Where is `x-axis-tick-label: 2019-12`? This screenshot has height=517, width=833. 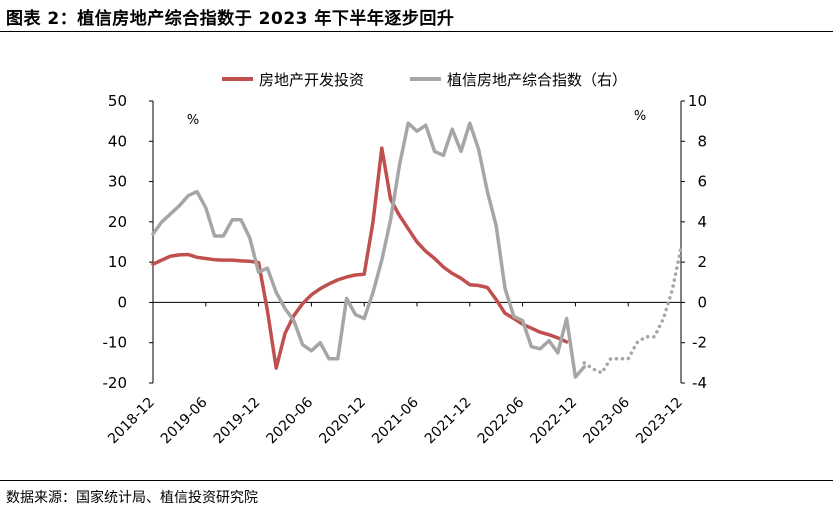 x-axis-tick-label: 2019-12 is located at coordinates (237, 421).